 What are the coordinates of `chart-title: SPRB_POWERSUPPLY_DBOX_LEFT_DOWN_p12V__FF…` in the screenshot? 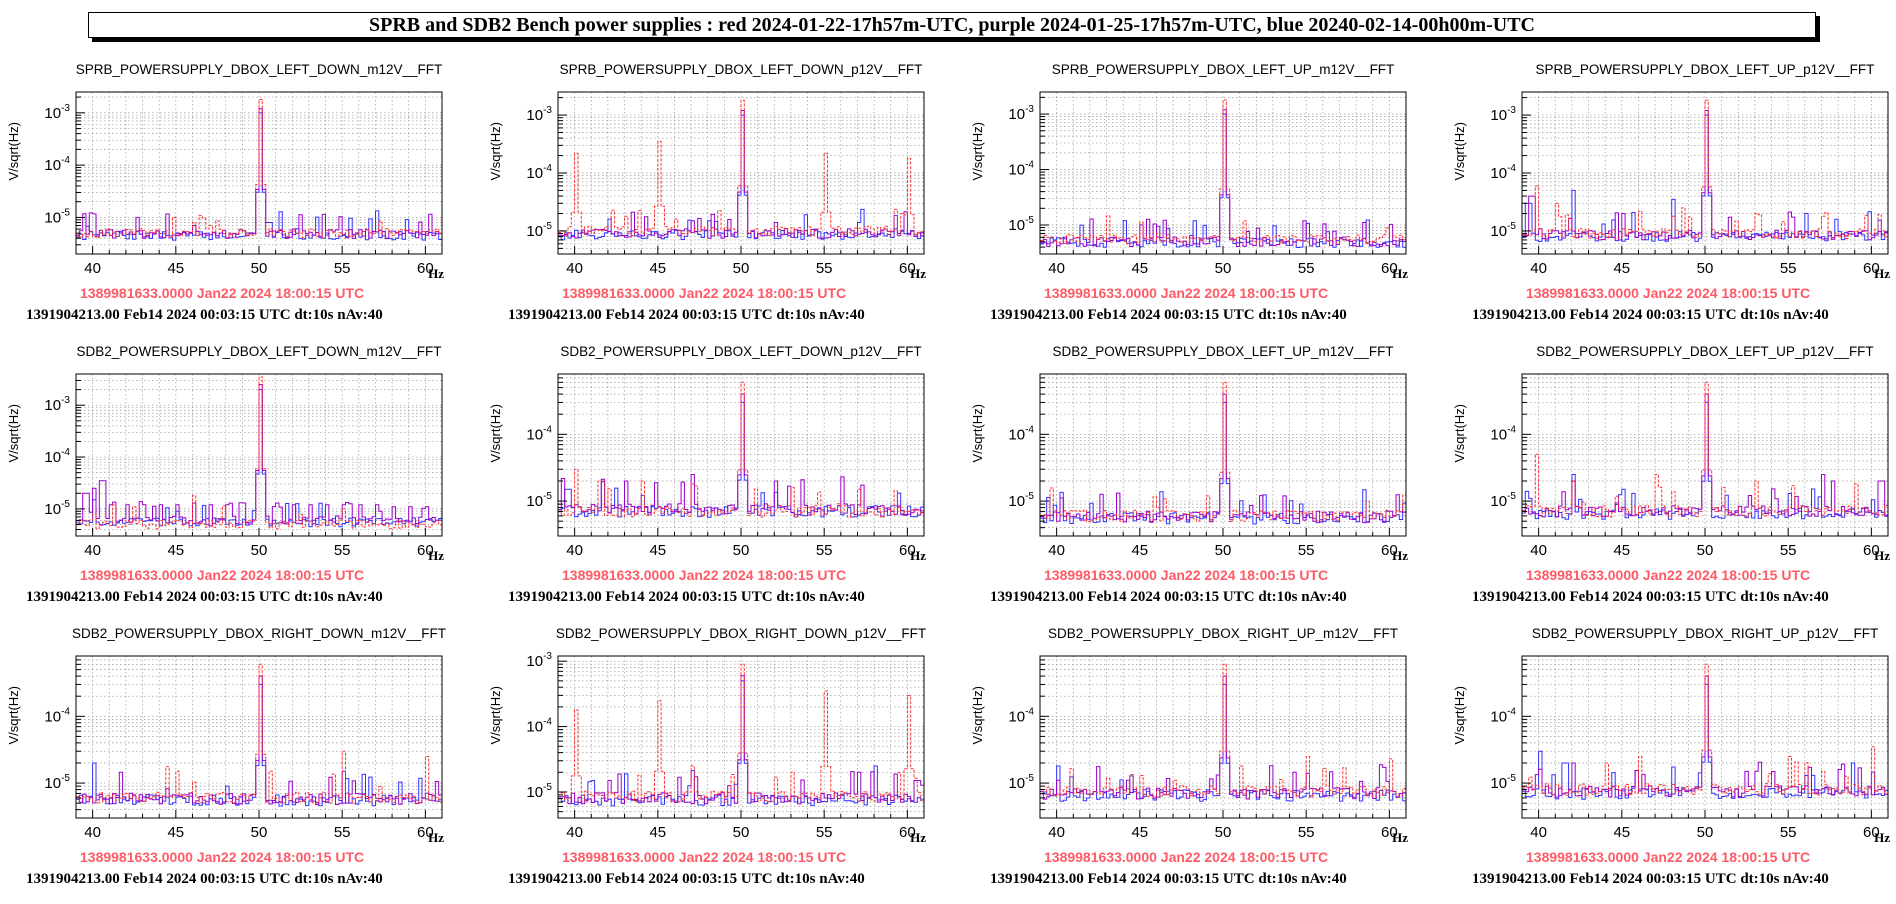 It's located at (741, 69).